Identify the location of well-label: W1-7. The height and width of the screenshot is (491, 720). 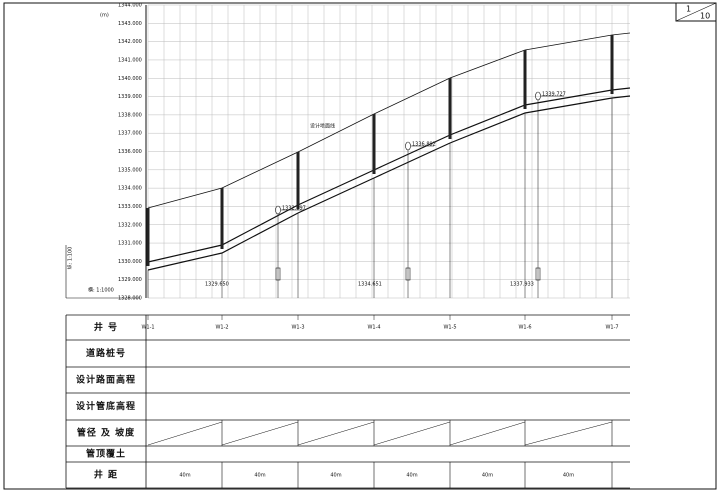
(611, 328).